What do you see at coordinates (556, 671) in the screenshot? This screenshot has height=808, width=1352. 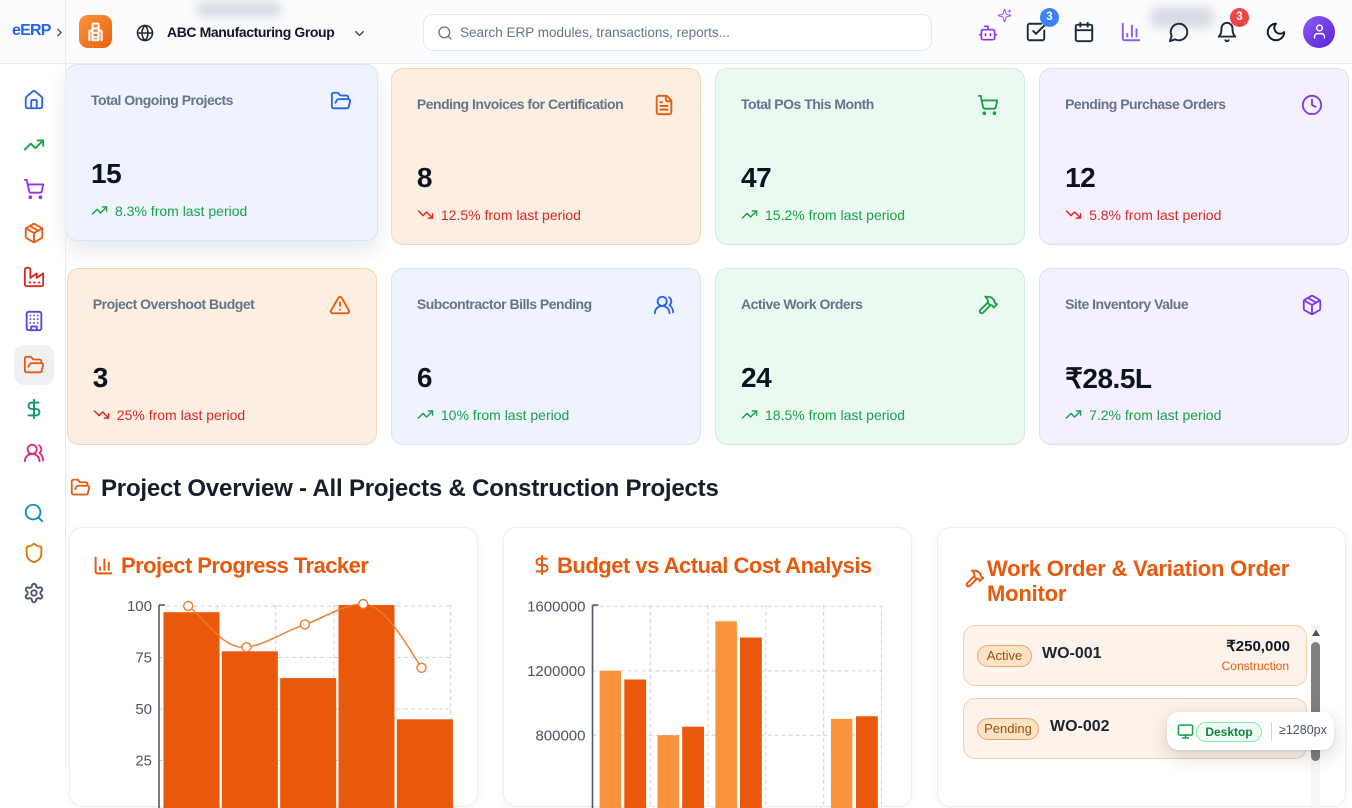 I see `svg-text: 1200000` at bounding box center [556, 671].